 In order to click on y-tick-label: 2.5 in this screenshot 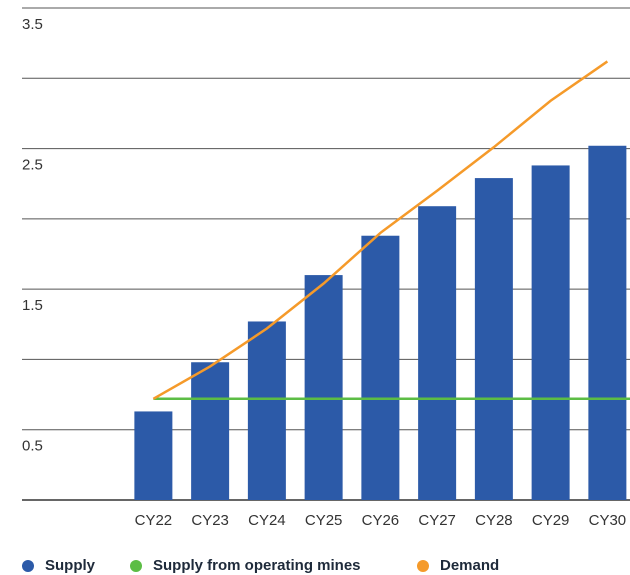, I will do `click(32, 165)`.